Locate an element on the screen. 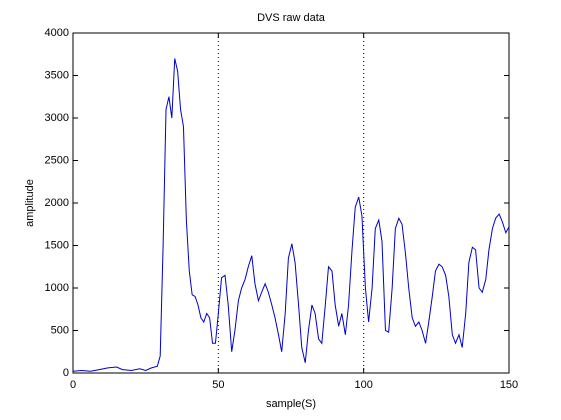  y-tick-label: 4000 is located at coordinates (57, 33).